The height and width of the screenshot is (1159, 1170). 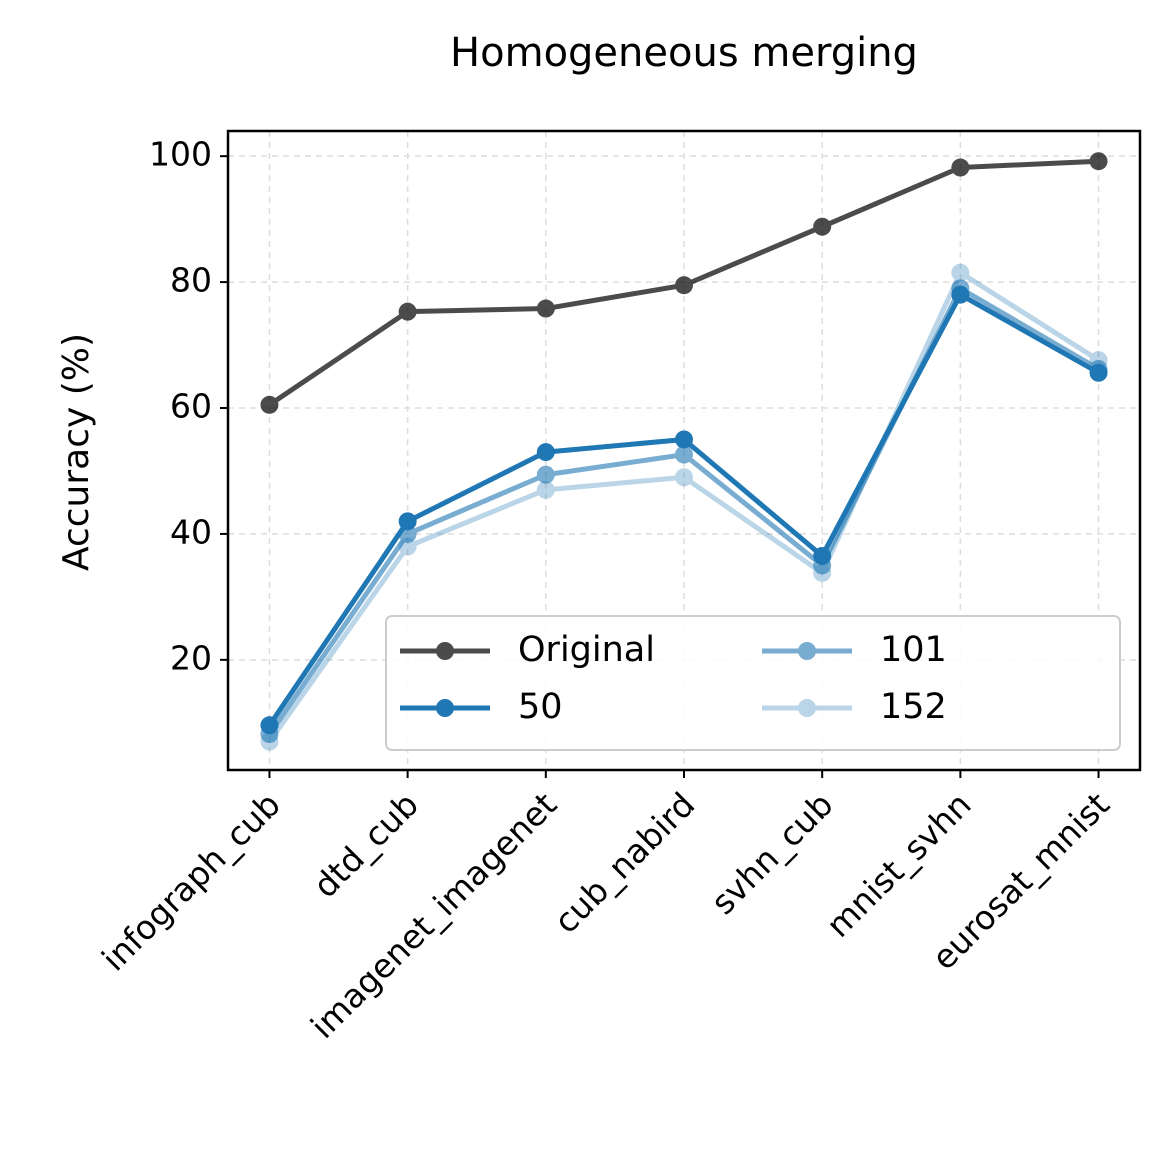 I want to click on y-tick-label: 80, so click(x=191, y=280).